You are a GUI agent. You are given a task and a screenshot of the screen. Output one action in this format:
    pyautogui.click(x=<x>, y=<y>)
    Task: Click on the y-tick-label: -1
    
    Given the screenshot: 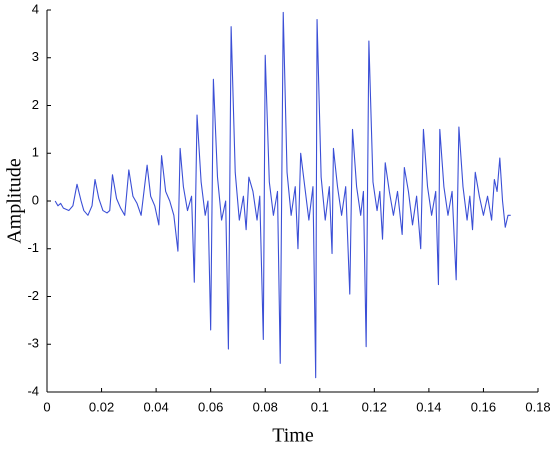 What is the action you would take?
    pyautogui.click(x=33, y=247)
    